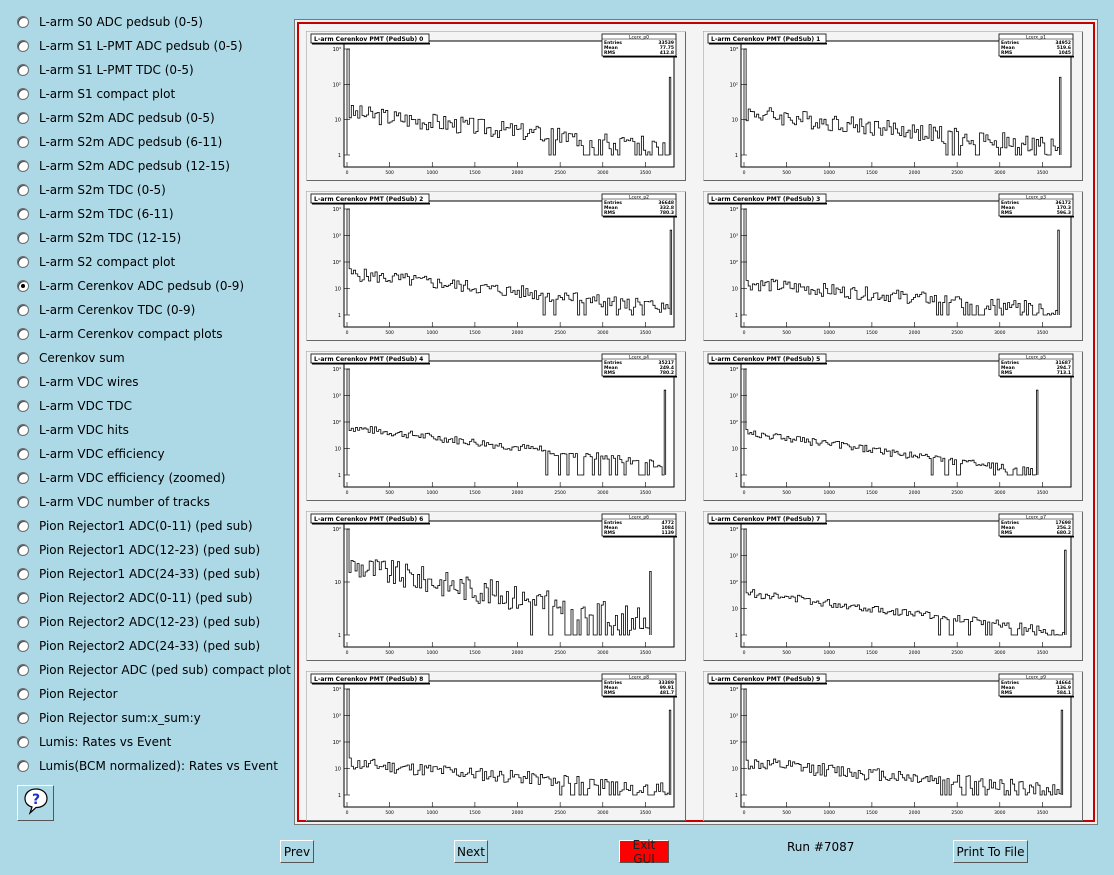 Image resolution: width=1114 pixels, height=875 pixels. Describe the element at coordinates (1036, 205) in the screenshot. I see `stats-box: Lcerx_p3 Entries 36172 Mean 170.3 RMS 596.3` at that location.